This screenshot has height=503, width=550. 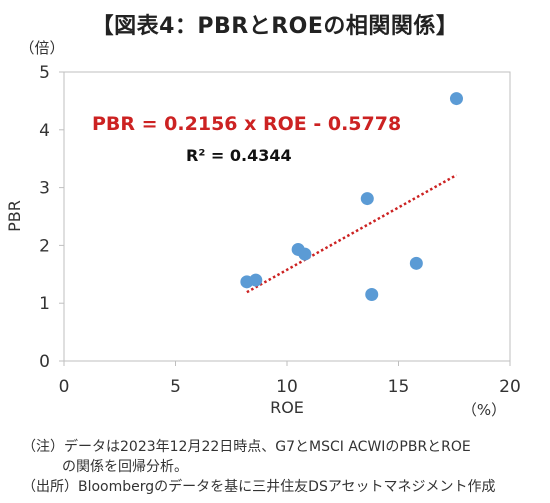 What do you see at coordinates (287, 407) in the screenshot?
I see `x-axis-label: ROE` at bounding box center [287, 407].